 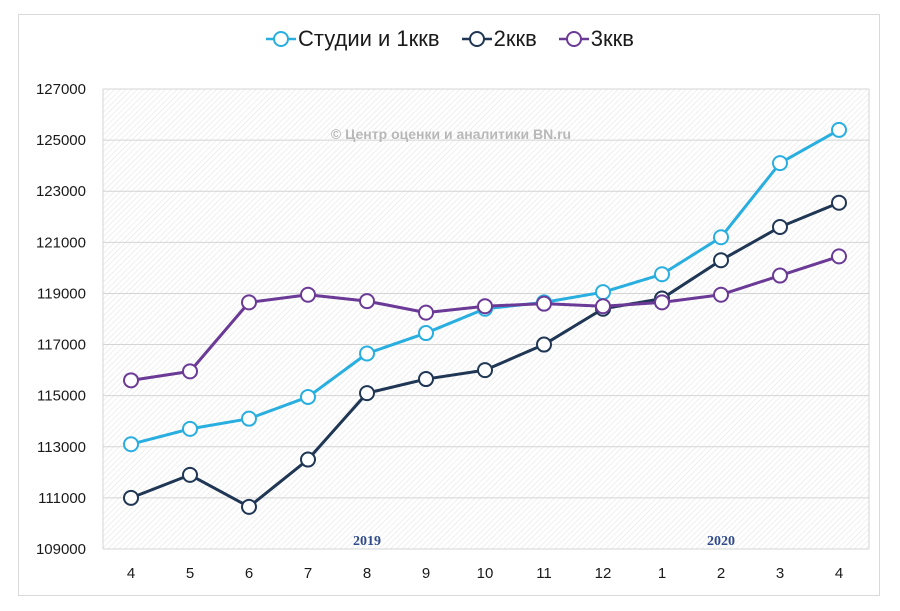 I want to click on legend-label-studios: Студии и 1ккв, so click(x=369, y=38).